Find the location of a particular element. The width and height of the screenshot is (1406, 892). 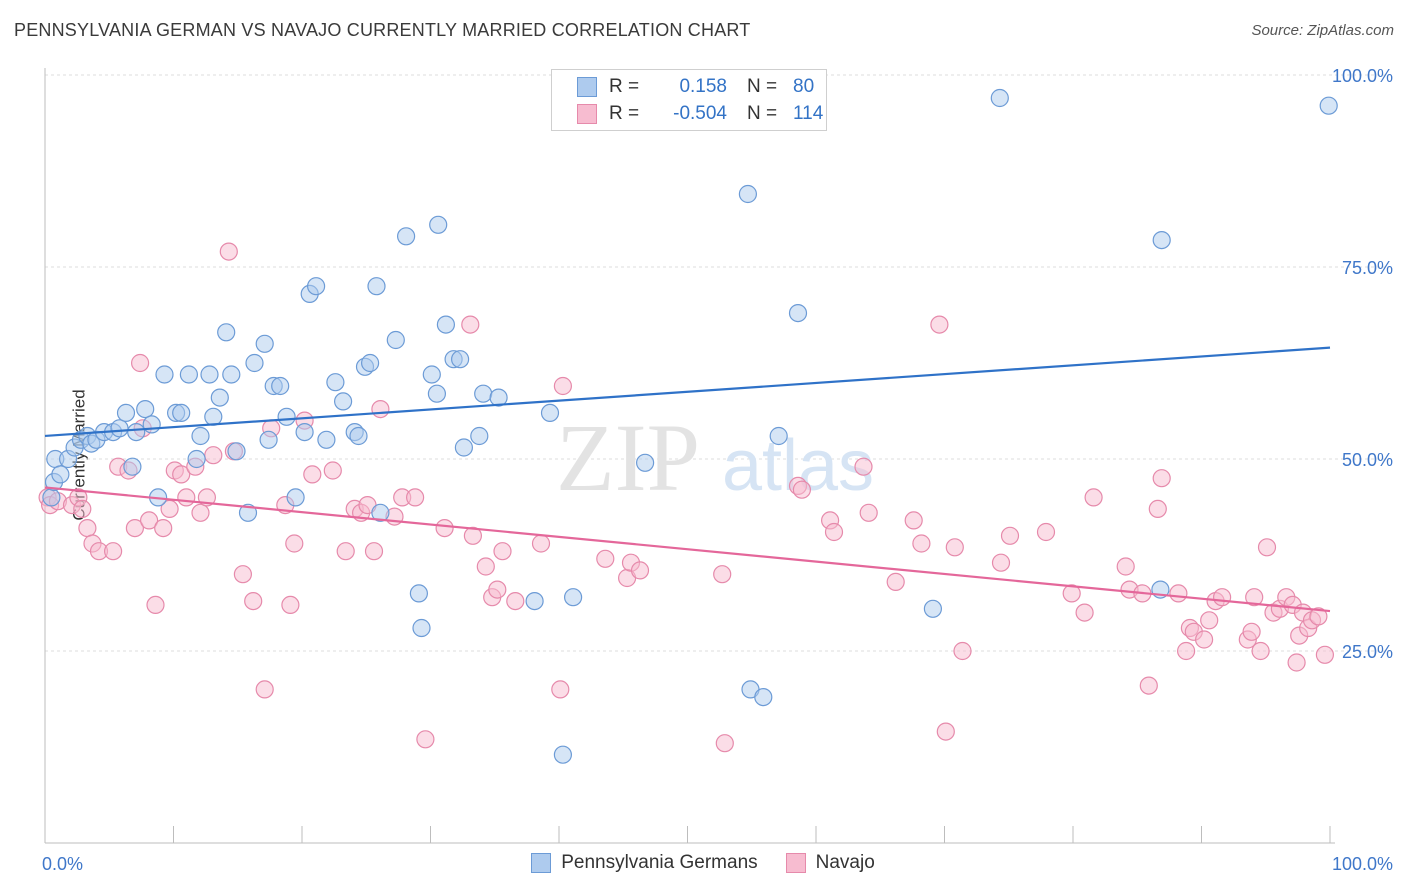

legend-item-pennsylvania-germans: Pennsylvania Germans is located at coordinates (644, 863).